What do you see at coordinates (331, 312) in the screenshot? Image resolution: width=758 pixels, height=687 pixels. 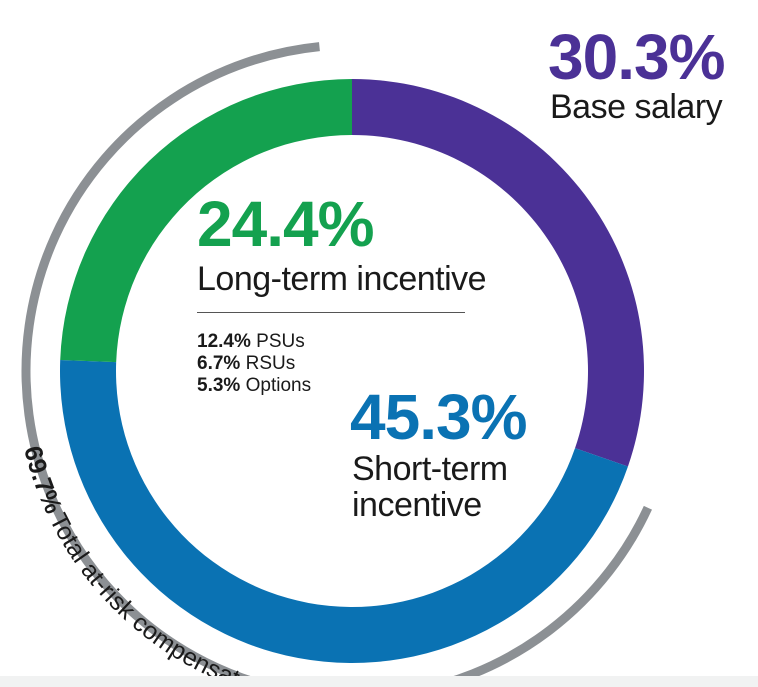 I see `divider-line` at bounding box center [331, 312].